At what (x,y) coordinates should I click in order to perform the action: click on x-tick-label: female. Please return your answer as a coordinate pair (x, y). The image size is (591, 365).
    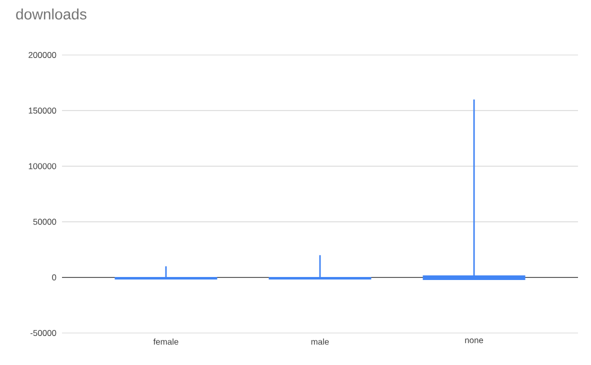
    Looking at the image, I should click on (165, 341).